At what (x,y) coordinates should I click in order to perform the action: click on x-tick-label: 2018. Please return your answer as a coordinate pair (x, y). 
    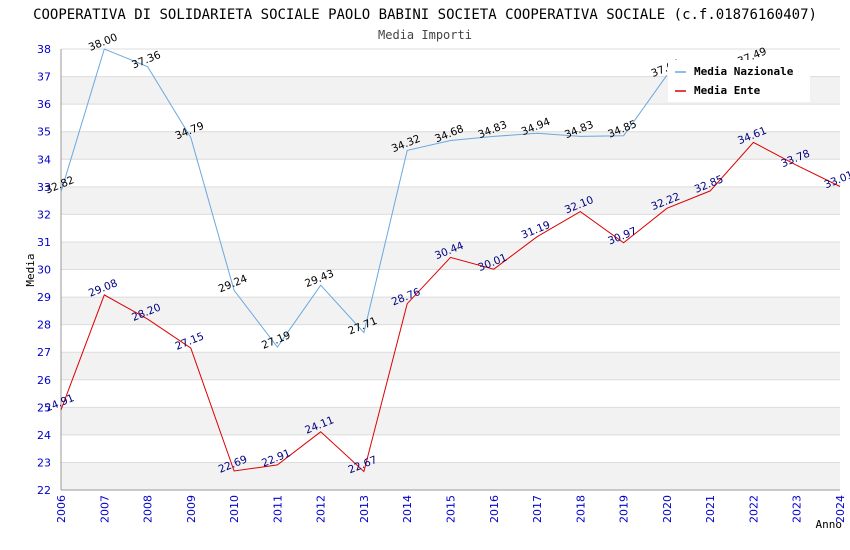
    Looking at the image, I should click on (580, 509).